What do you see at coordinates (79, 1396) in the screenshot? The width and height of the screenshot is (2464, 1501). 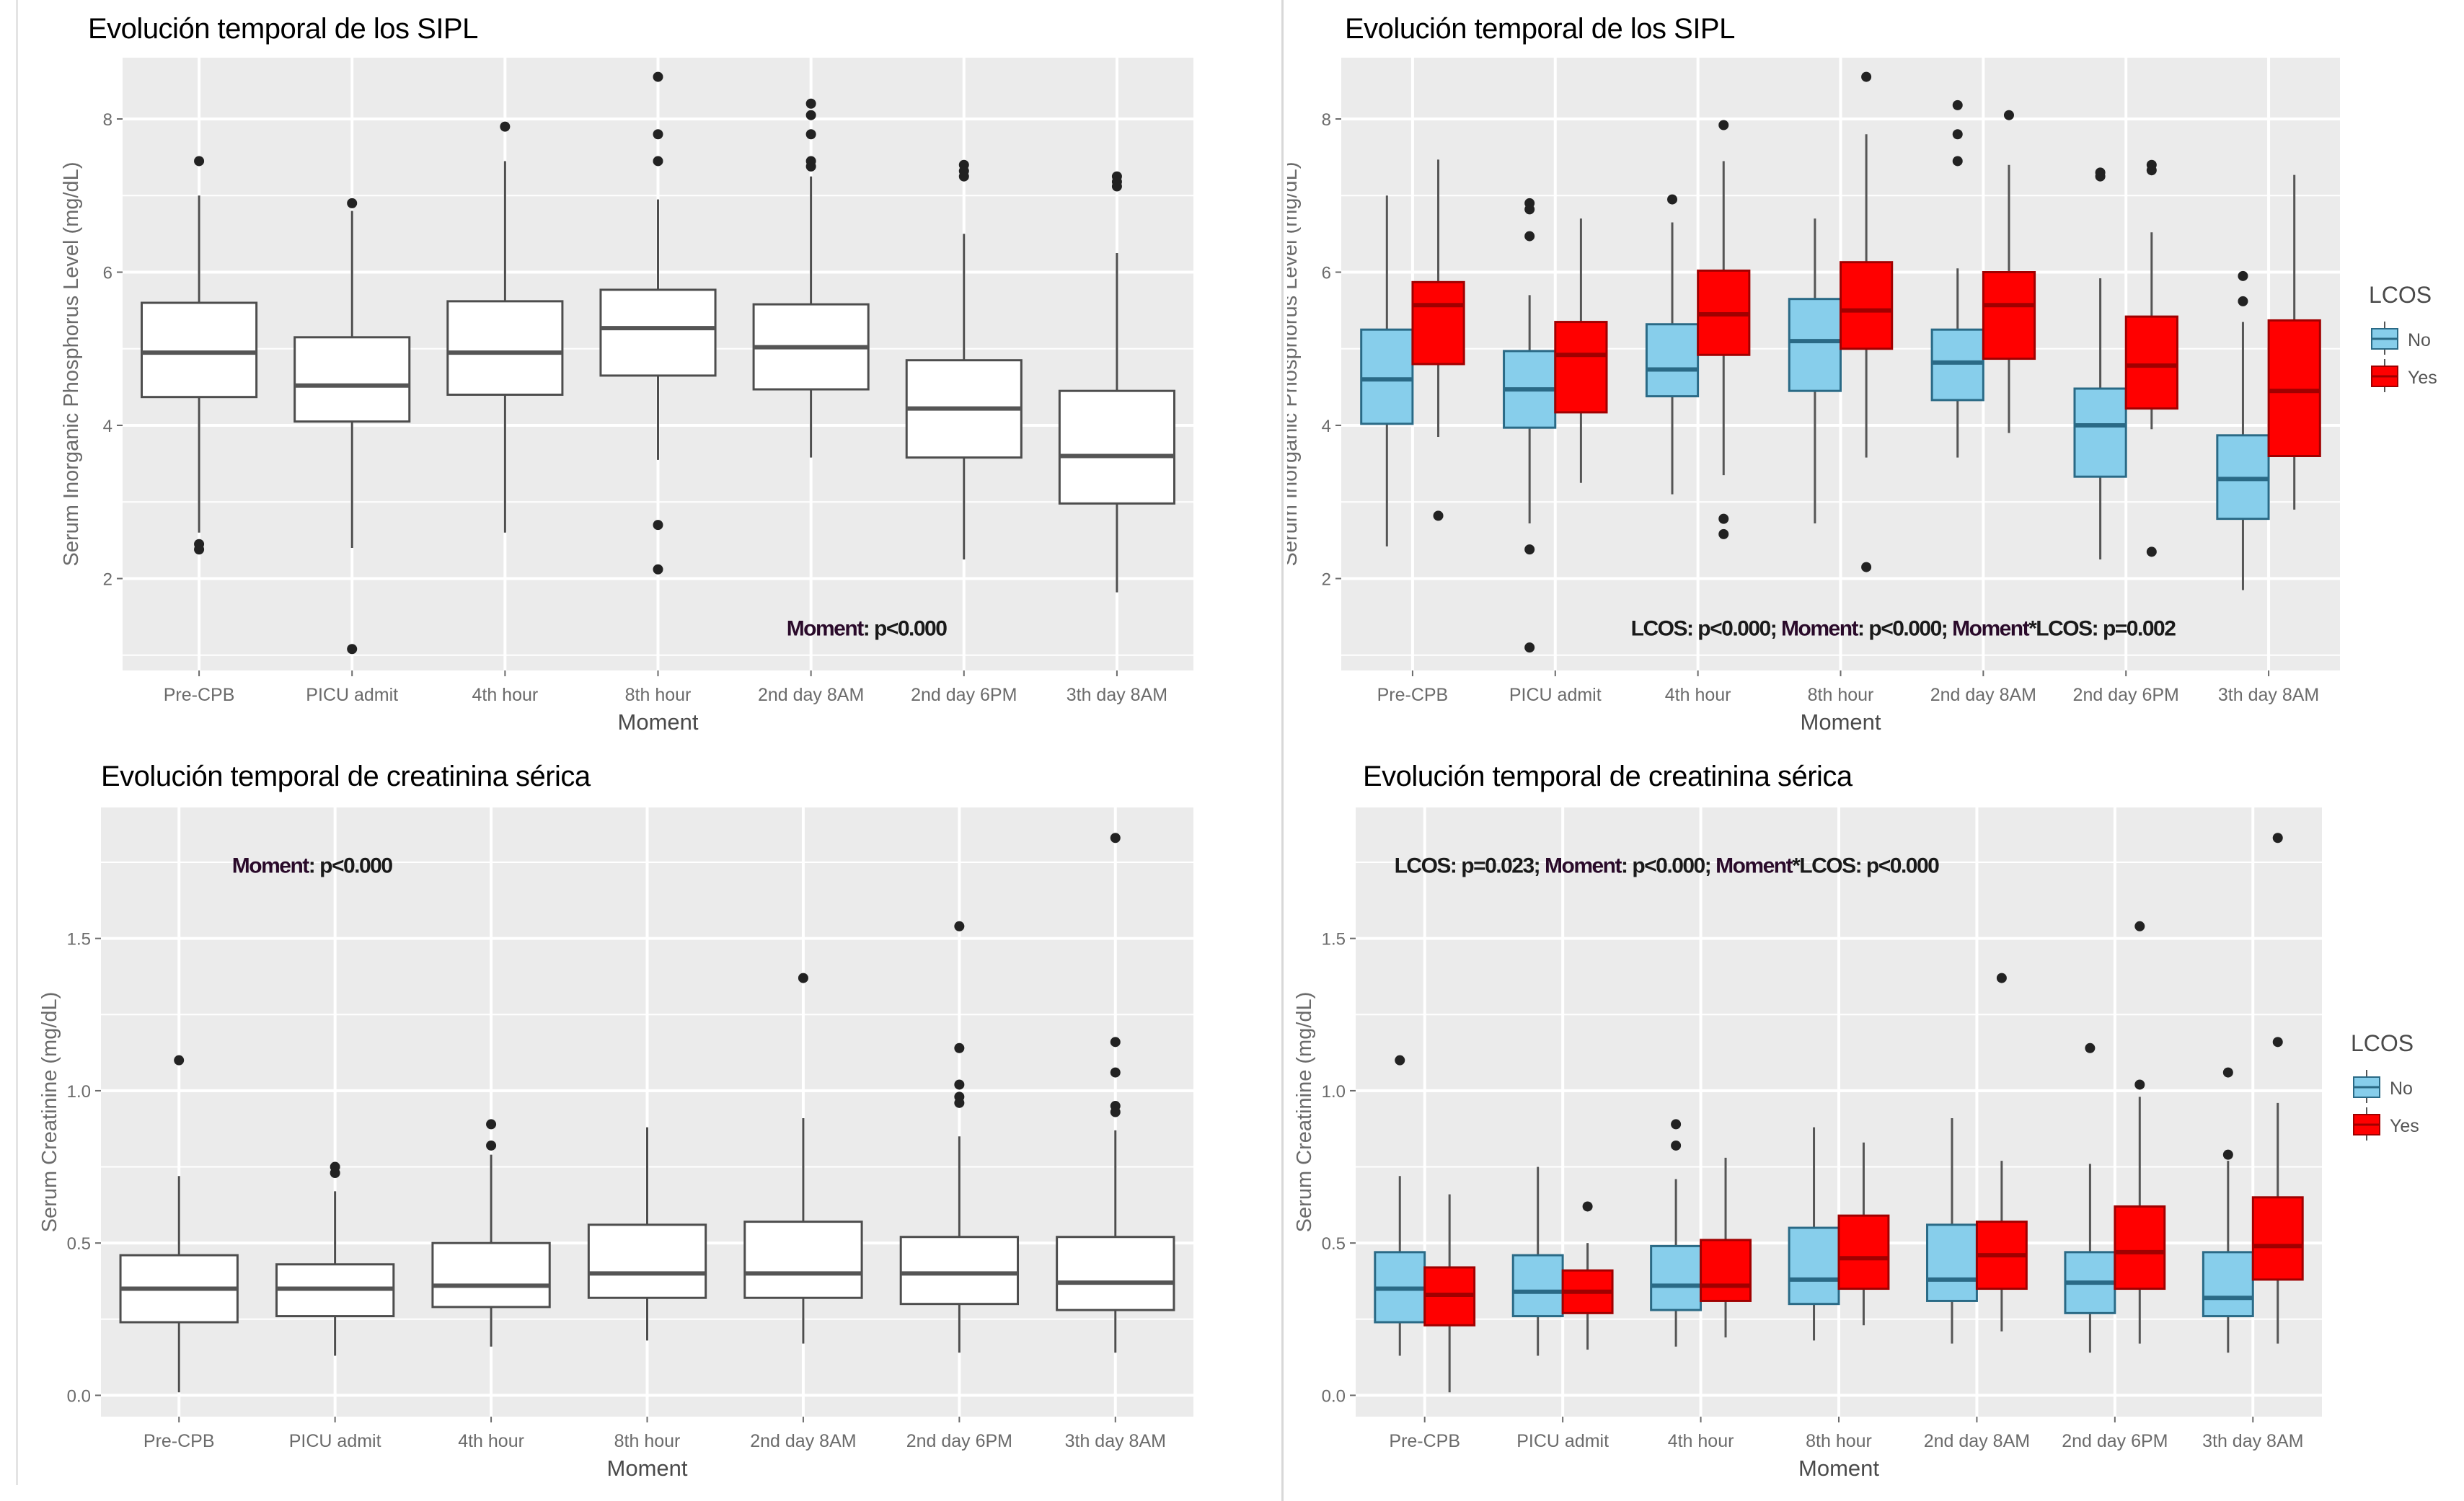 I see `y-tick-label: 0.0` at bounding box center [79, 1396].